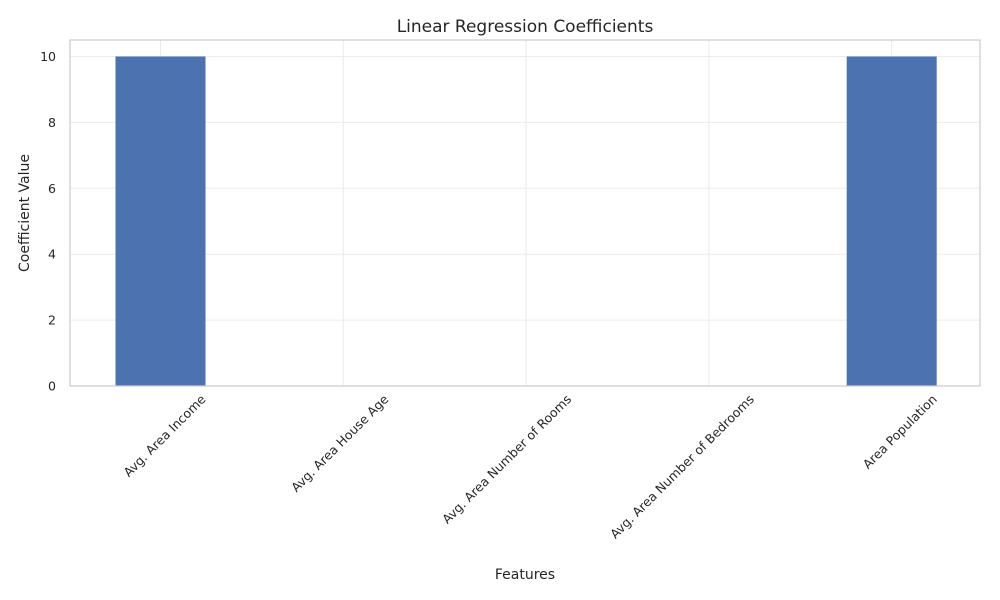  Describe the element at coordinates (48, 56) in the screenshot. I see `y-tick-label: 10` at that location.